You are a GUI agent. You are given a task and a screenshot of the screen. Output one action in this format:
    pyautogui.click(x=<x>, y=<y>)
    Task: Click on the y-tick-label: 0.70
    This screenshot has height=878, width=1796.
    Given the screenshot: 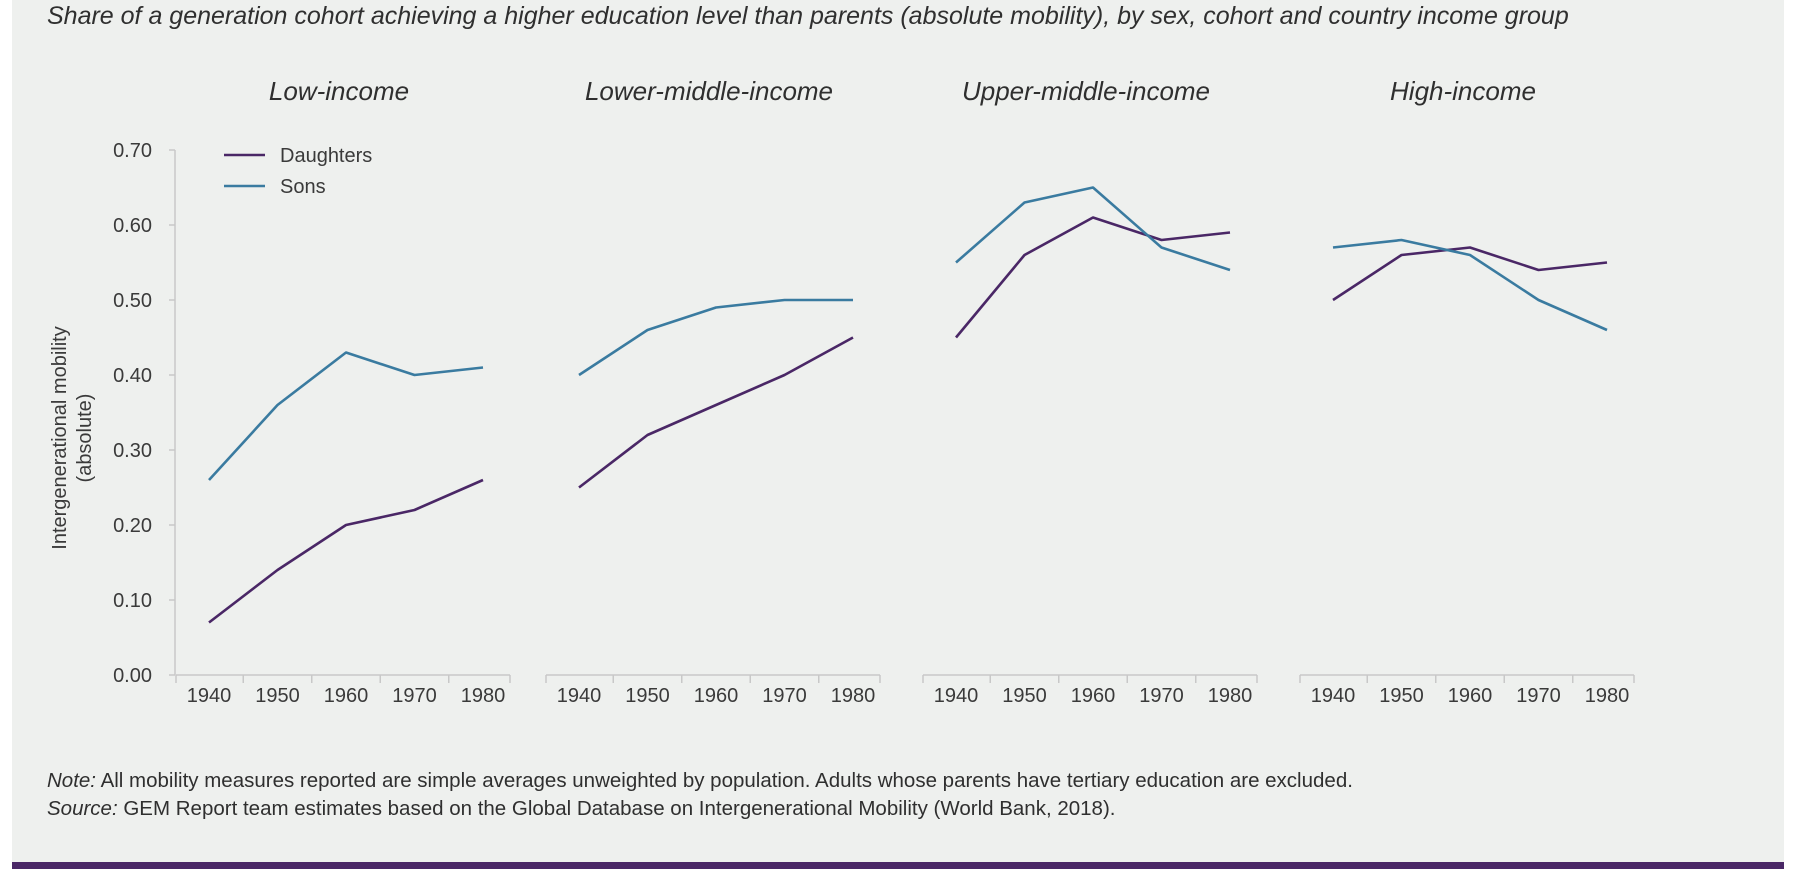 What is the action you would take?
    pyautogui.click(x=132, y=151)
    